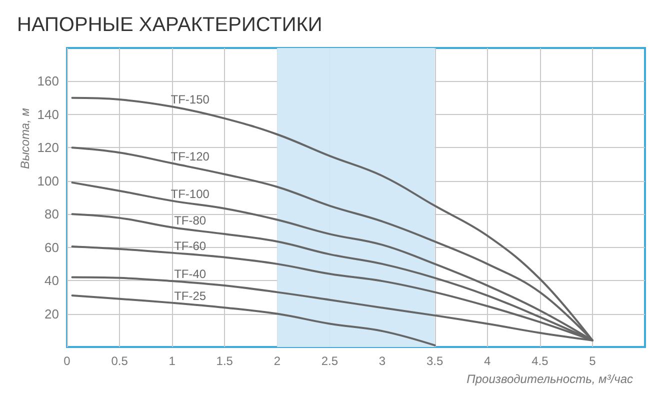  What do you see at coordinates (169, 25) in the screenshot?
I see `chart-title: НАПОРНЫЕ ХАРАКТЕРИСТИКИ` at bounding box center [169, 25].